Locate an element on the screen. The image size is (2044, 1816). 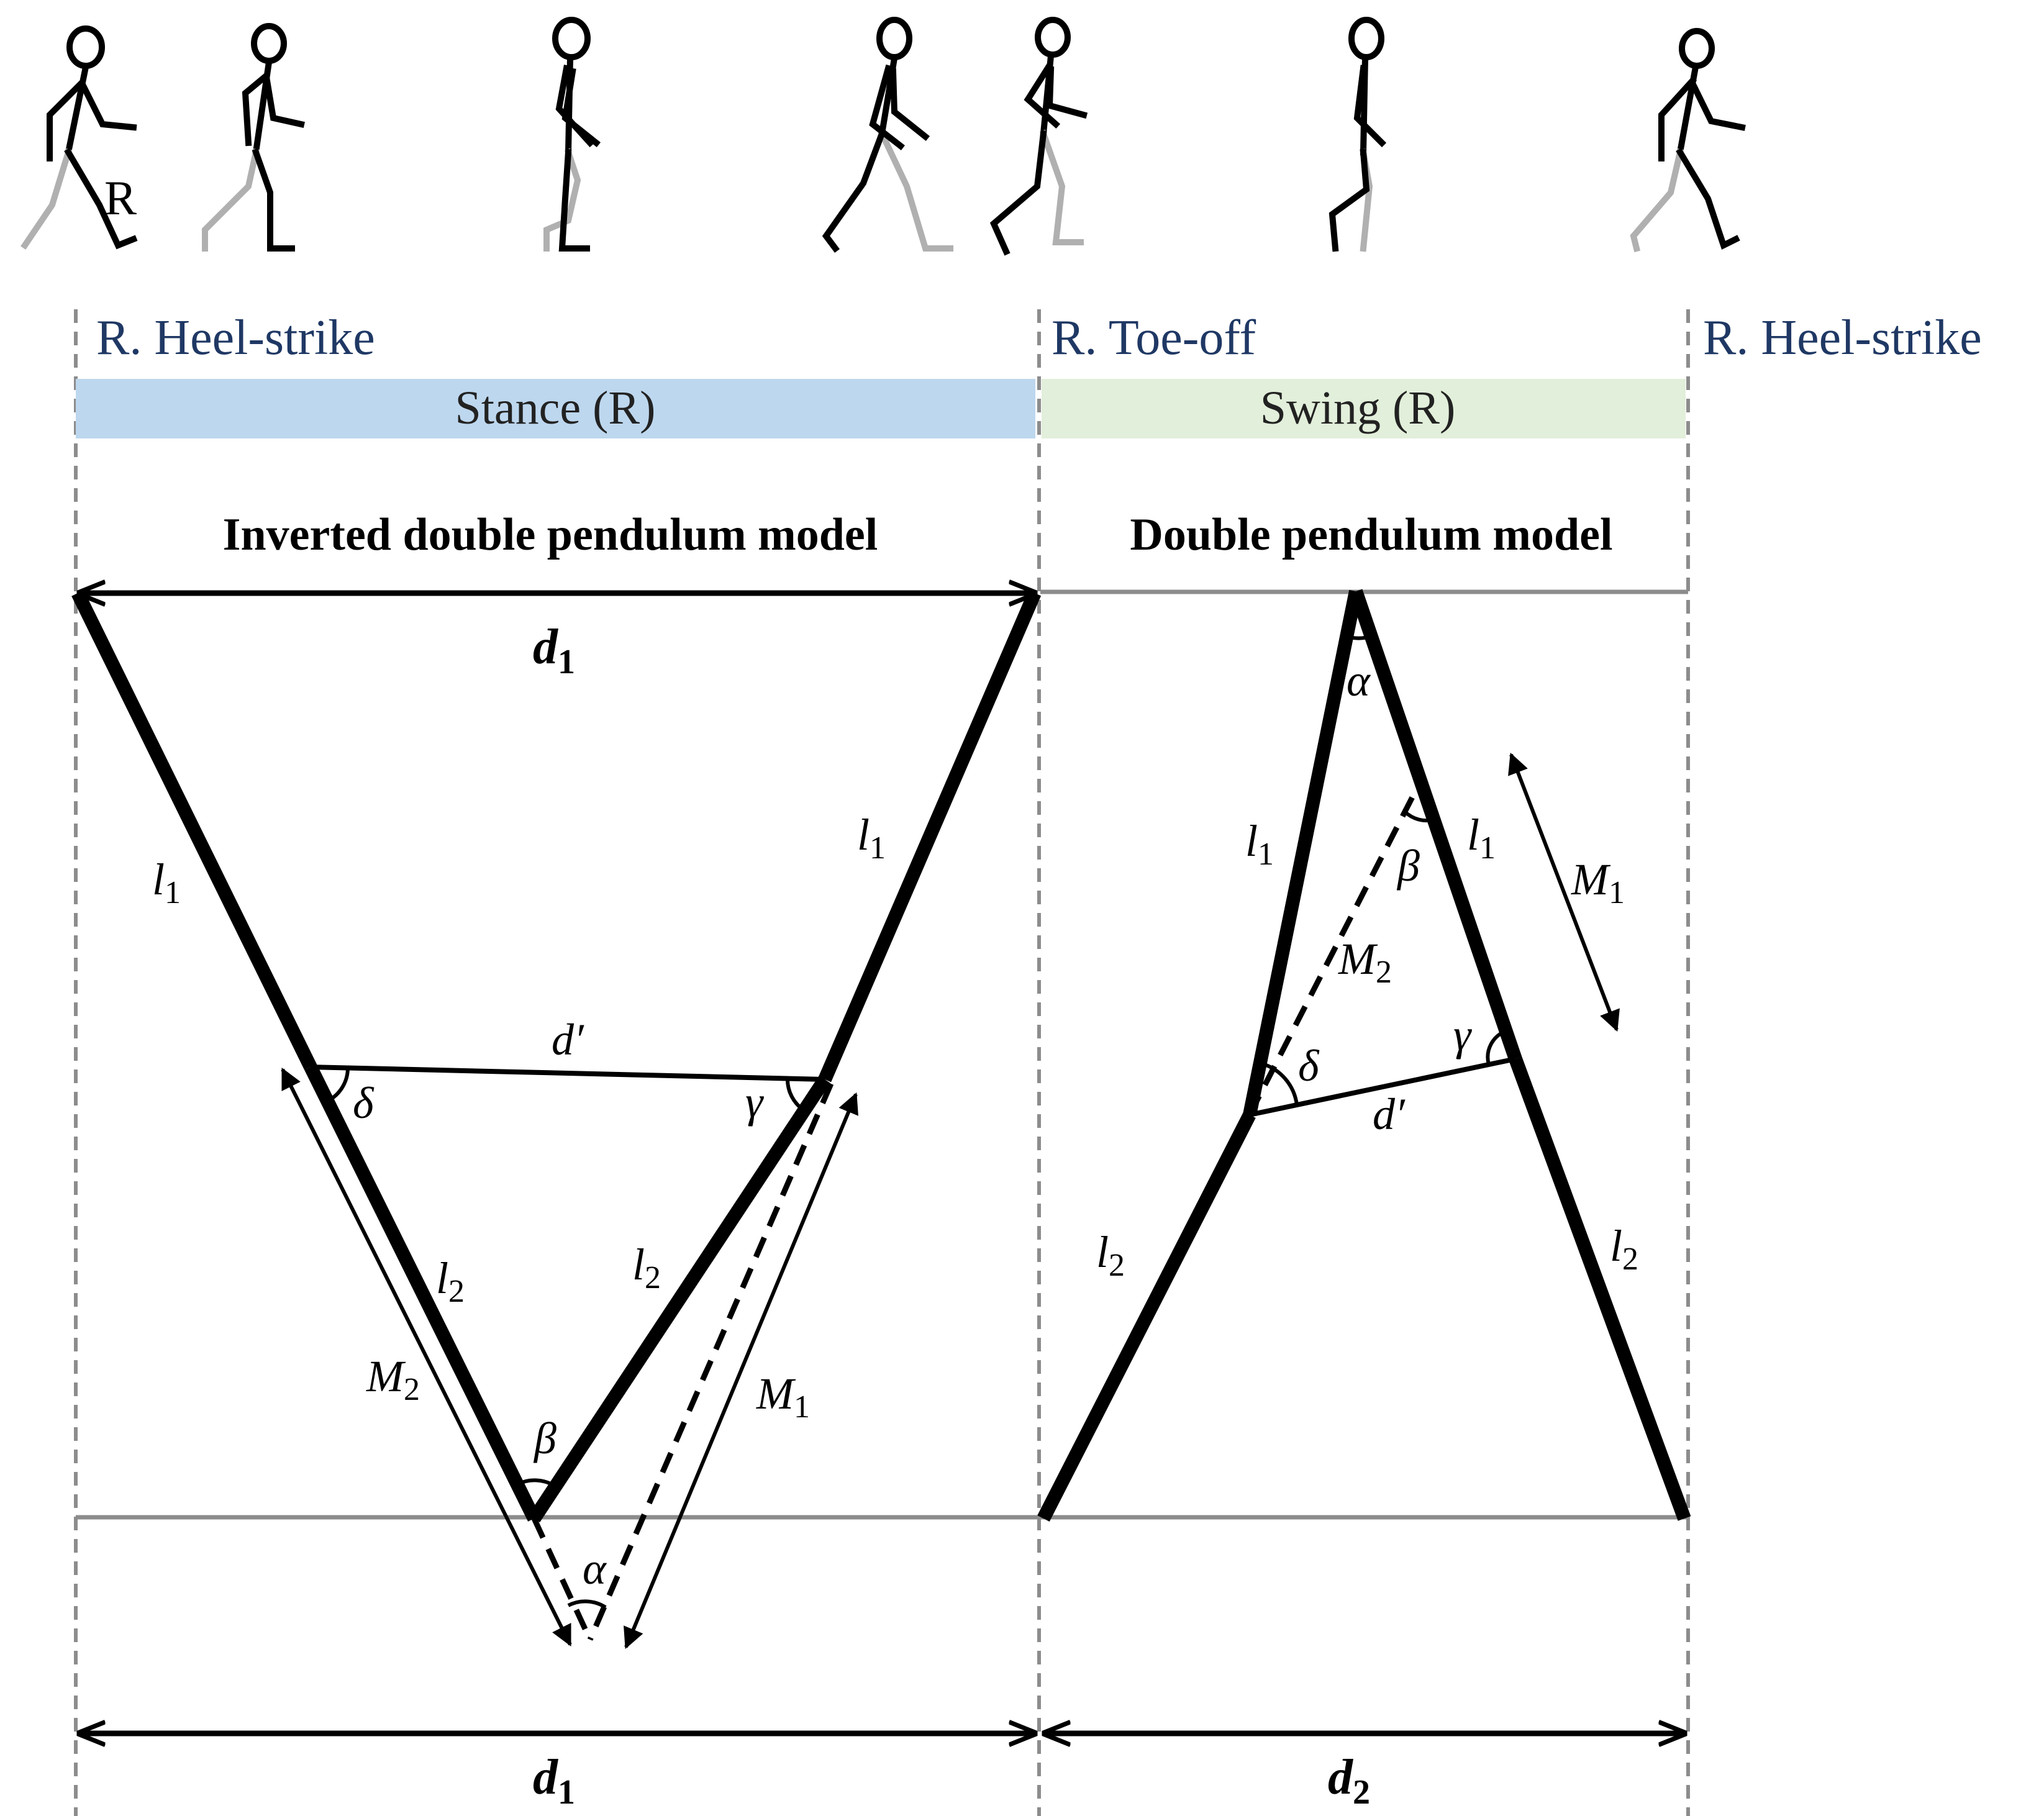
stance-label: Stance (R) is located at coordinates (555, 408).